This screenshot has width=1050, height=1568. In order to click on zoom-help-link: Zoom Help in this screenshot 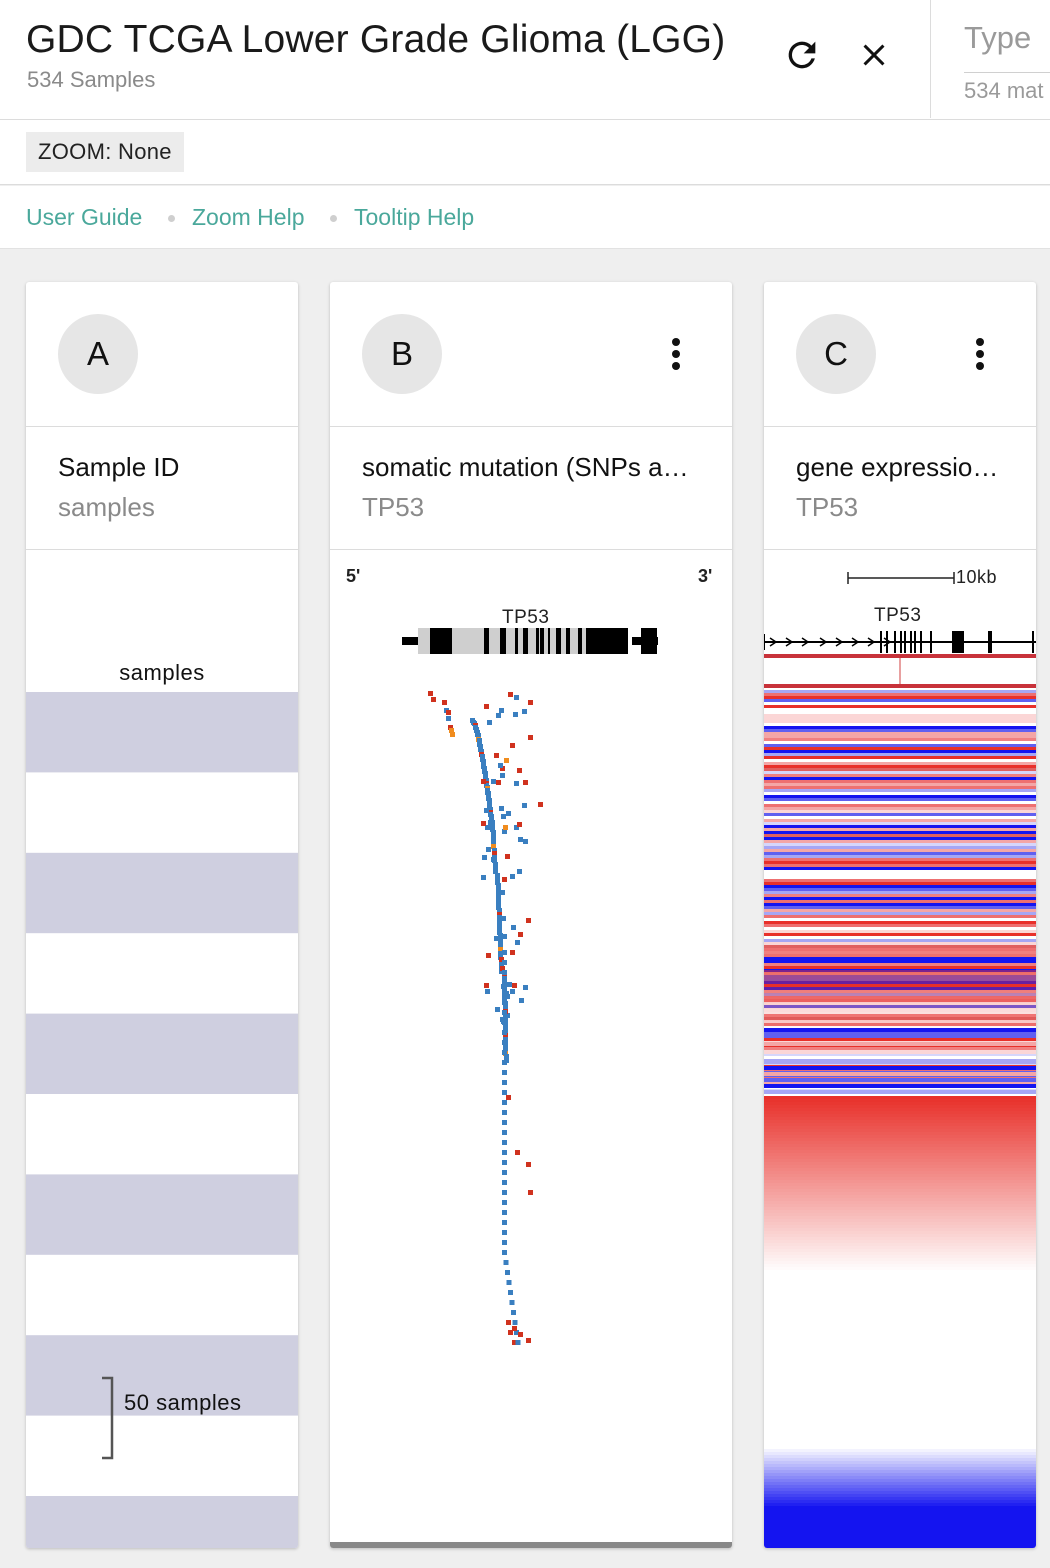, I will do `click(248, 217)`.